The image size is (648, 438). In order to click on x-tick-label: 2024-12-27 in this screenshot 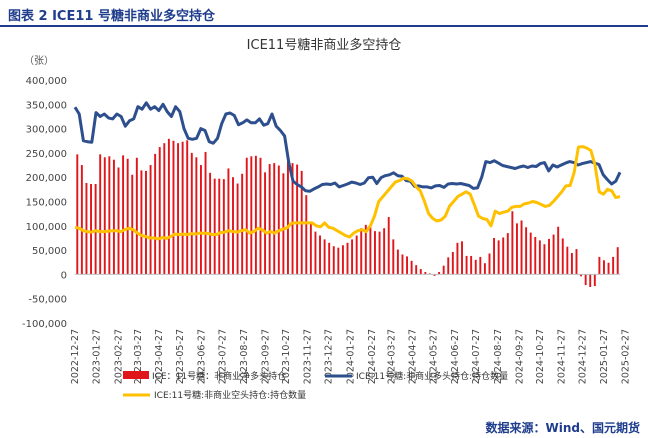, I will do `click(583, 356)`.